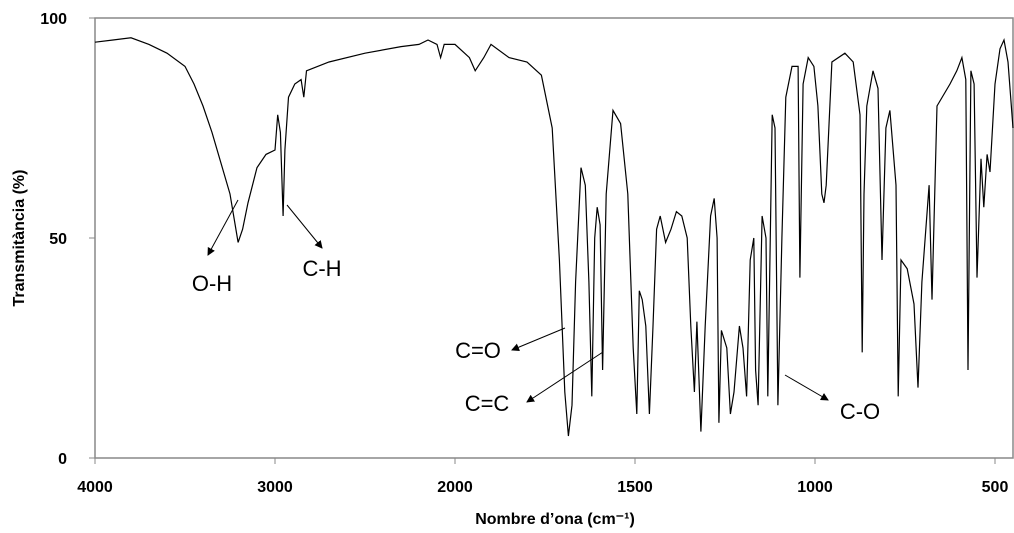 The image size is (1014, 533). I want to click on x-tick-label: 2000, so click(455, 487).